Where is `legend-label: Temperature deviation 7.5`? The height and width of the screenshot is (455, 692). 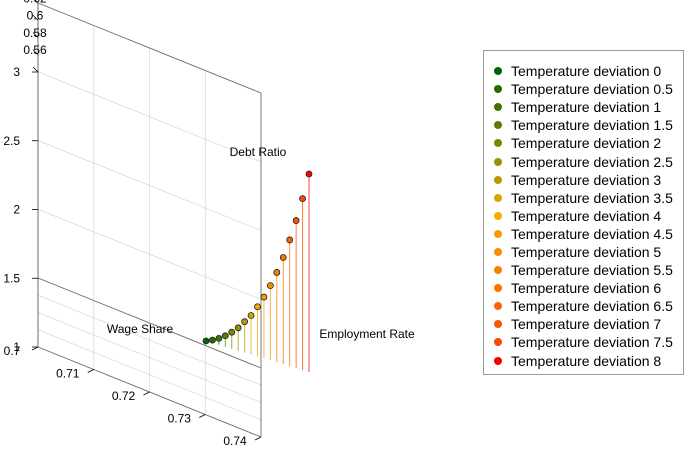 legend-label: Temperature deviation 7.5 is located at coordinates (592, 342).